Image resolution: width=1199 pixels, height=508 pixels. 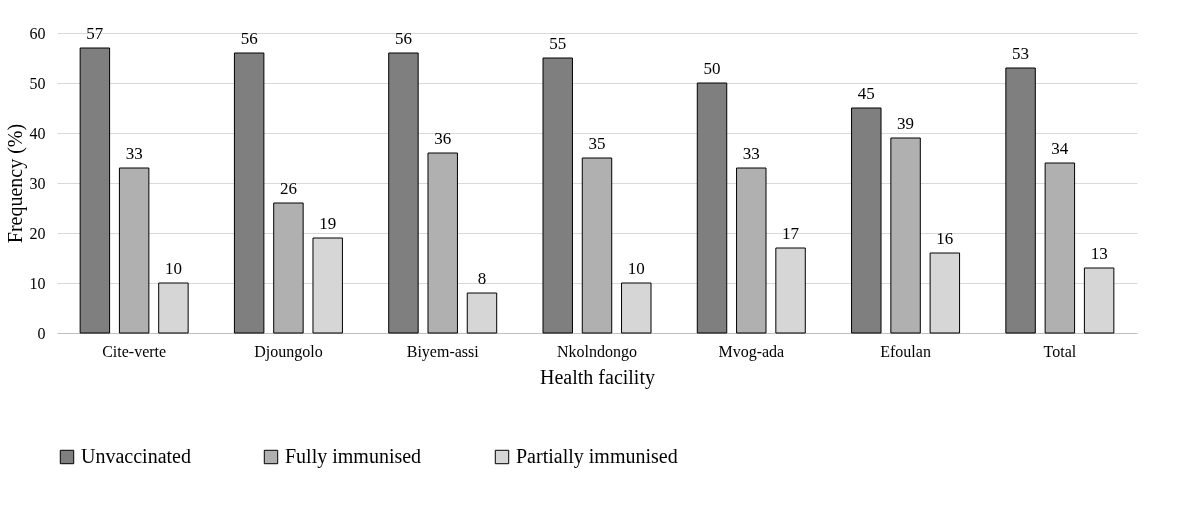 I want to click on data-label: 16, so click(x=945, y=238).